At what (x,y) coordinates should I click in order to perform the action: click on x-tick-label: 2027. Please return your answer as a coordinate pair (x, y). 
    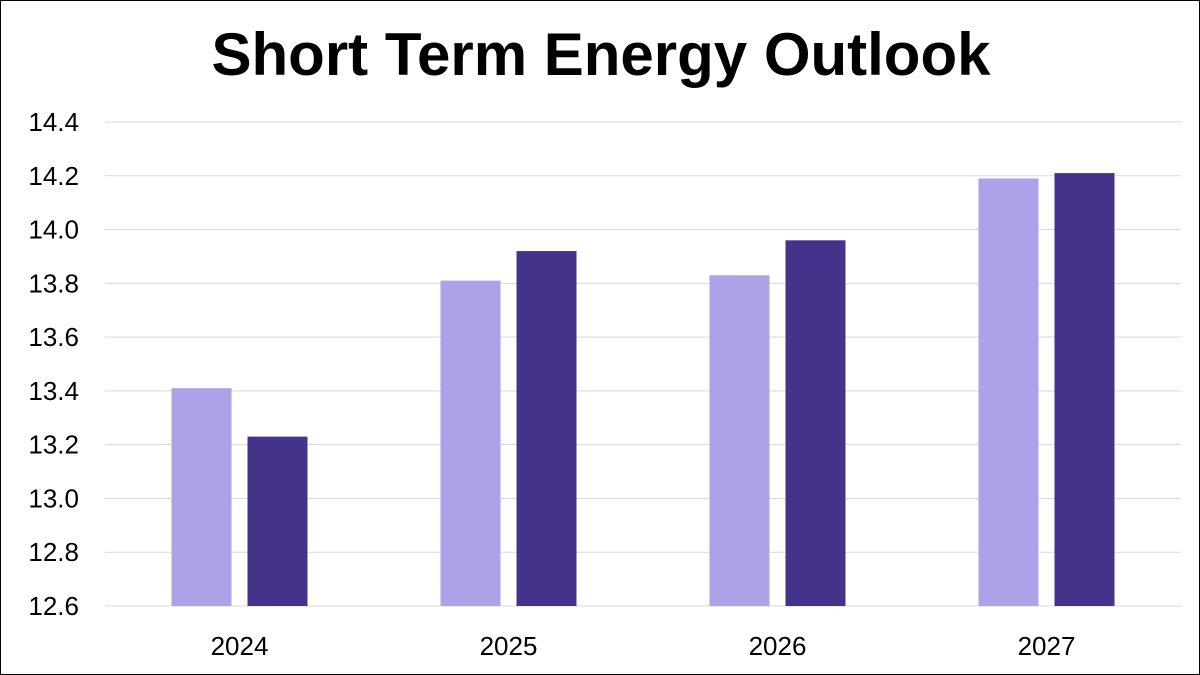
    Looking at the image, I should click on (1047, 646).